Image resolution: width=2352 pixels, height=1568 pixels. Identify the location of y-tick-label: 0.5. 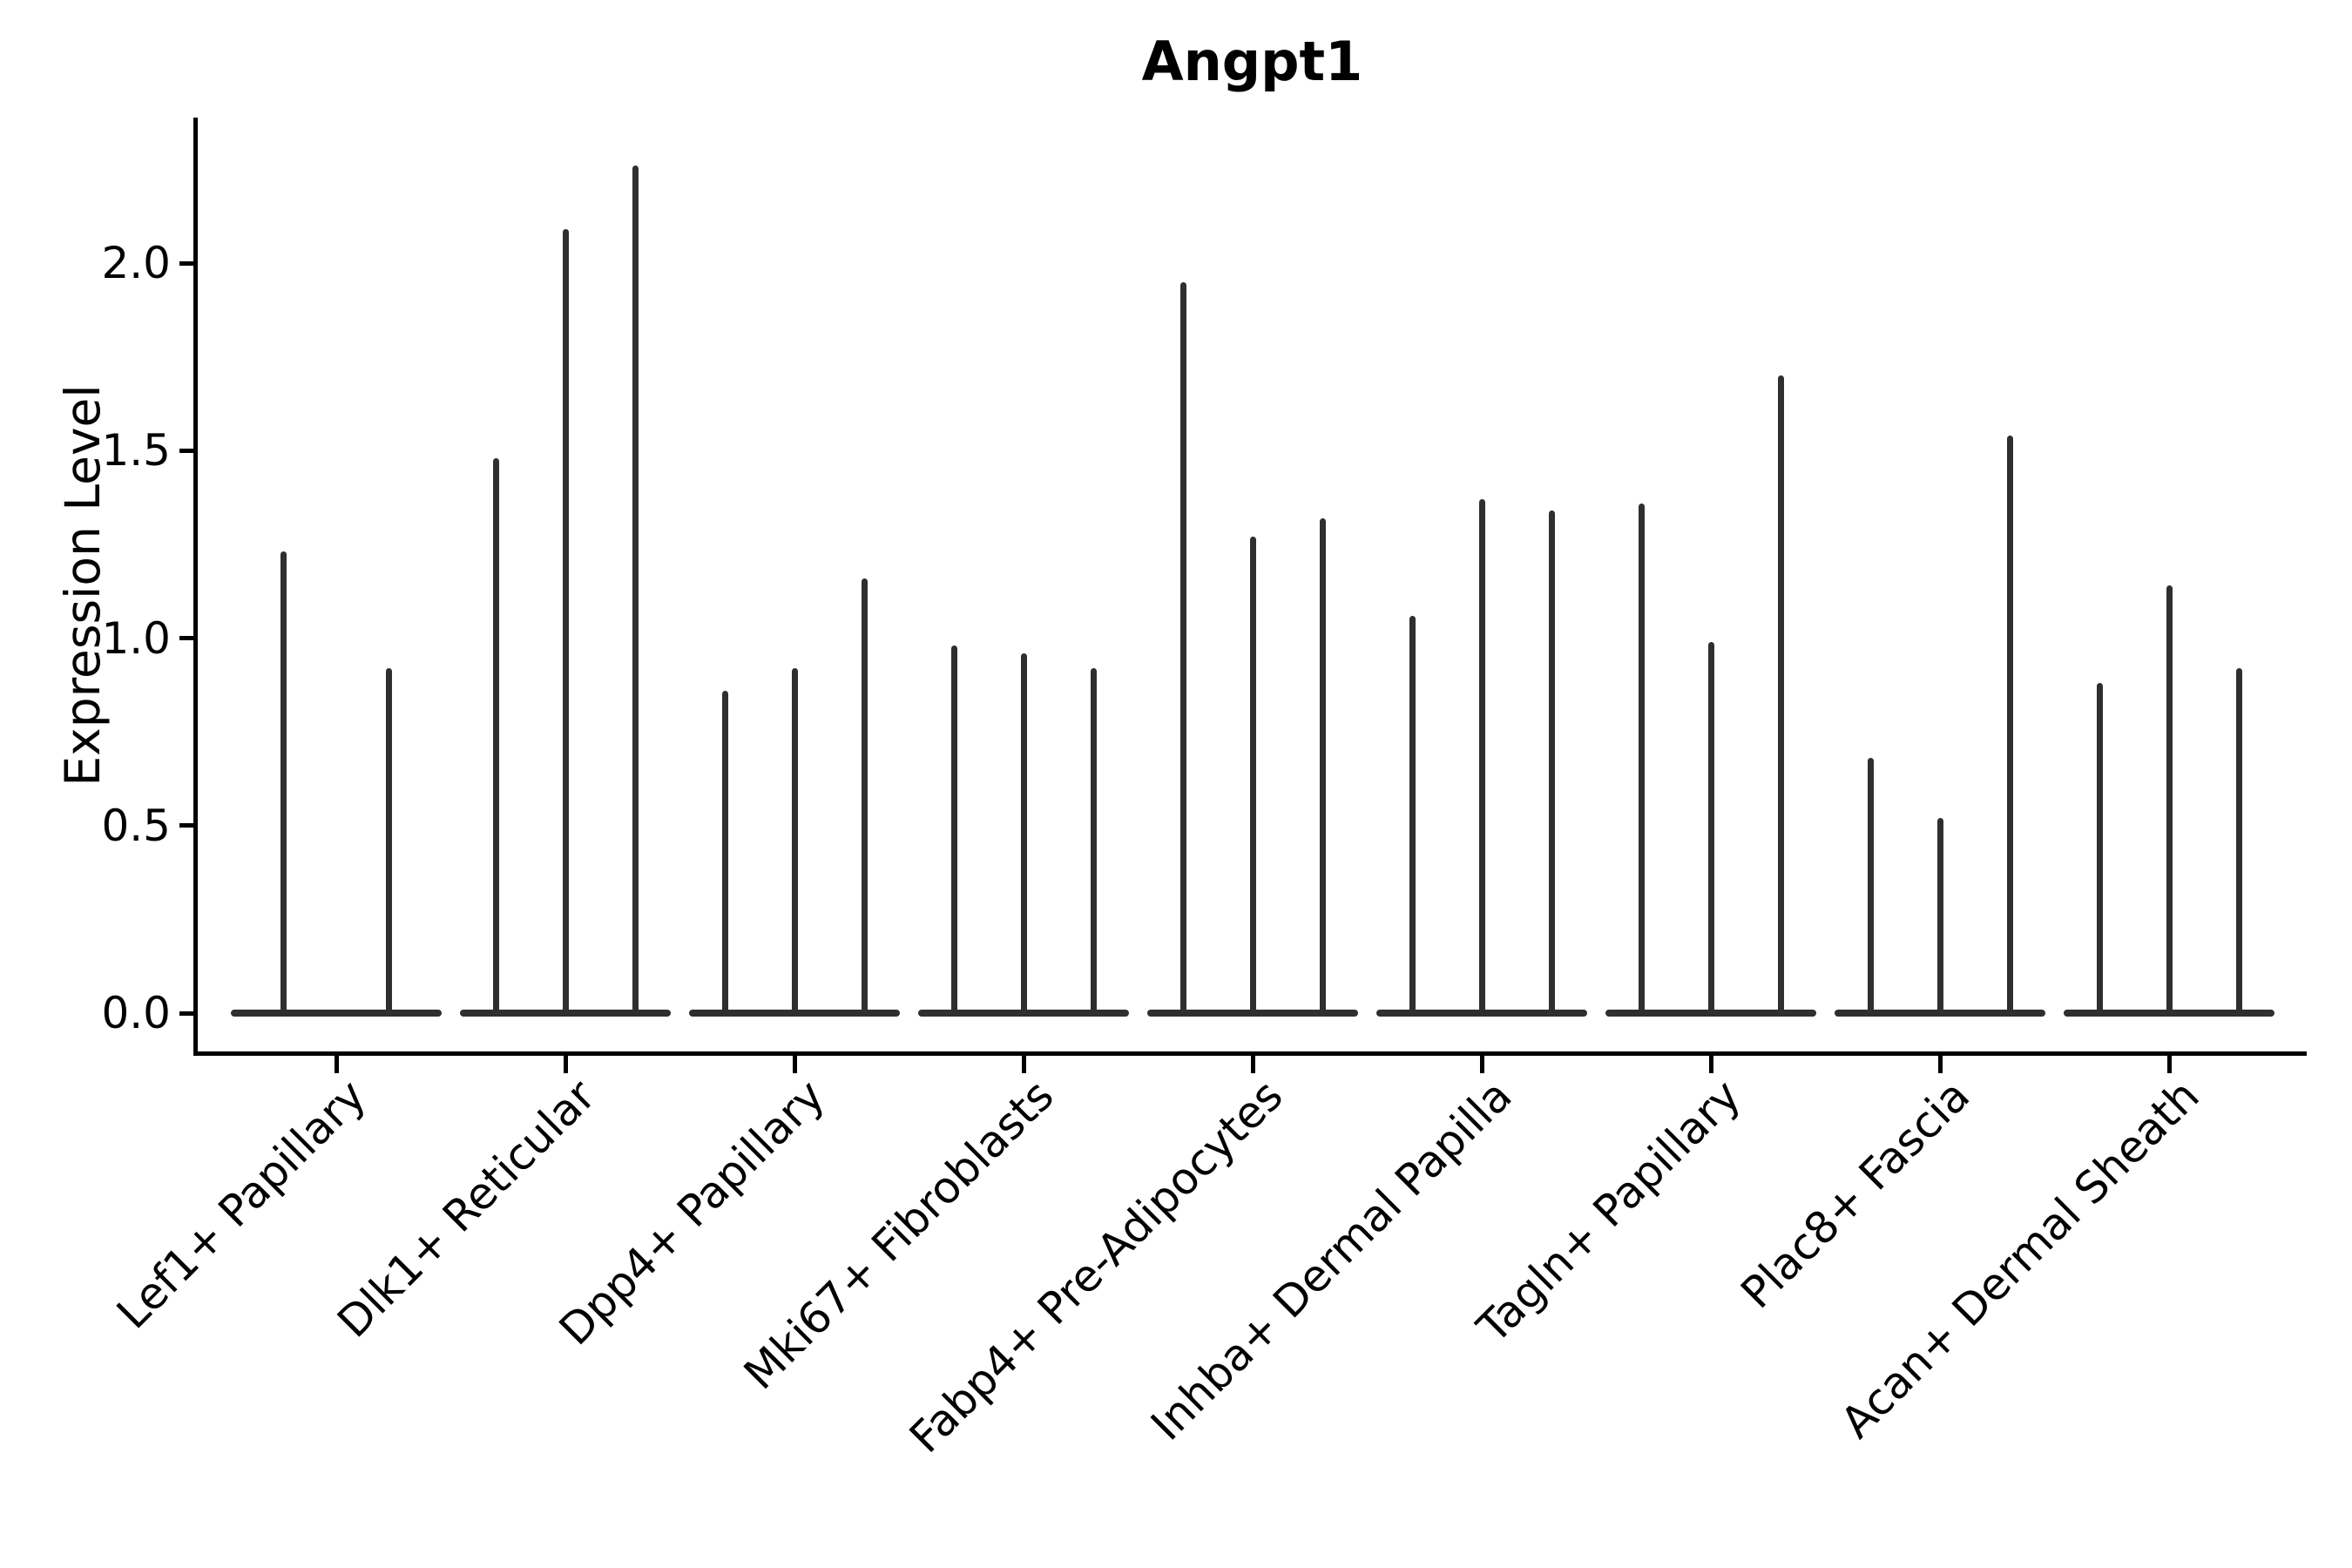
(136, 825).